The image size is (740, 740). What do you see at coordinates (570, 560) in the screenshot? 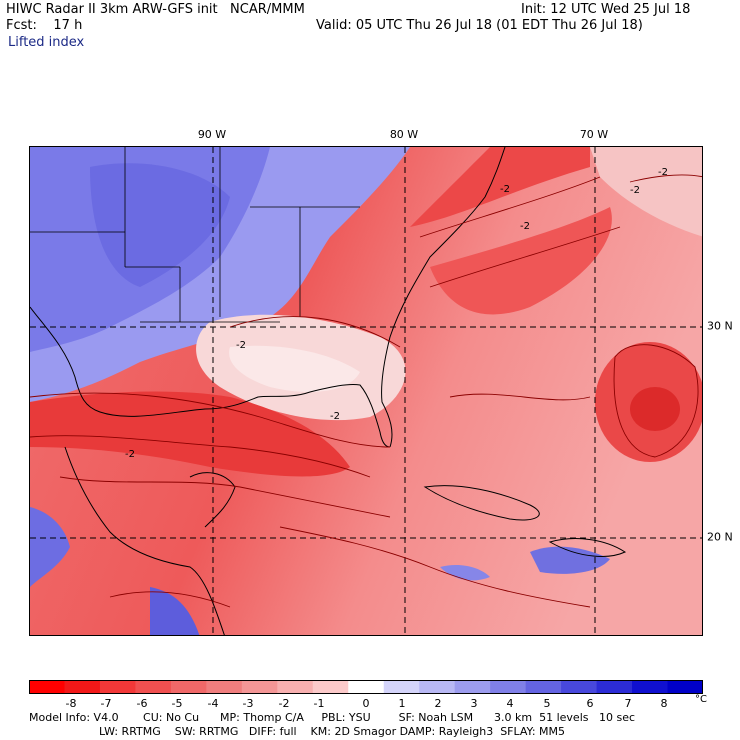
I see `stable-caribbean-patch` at bounding box center [570, 560].